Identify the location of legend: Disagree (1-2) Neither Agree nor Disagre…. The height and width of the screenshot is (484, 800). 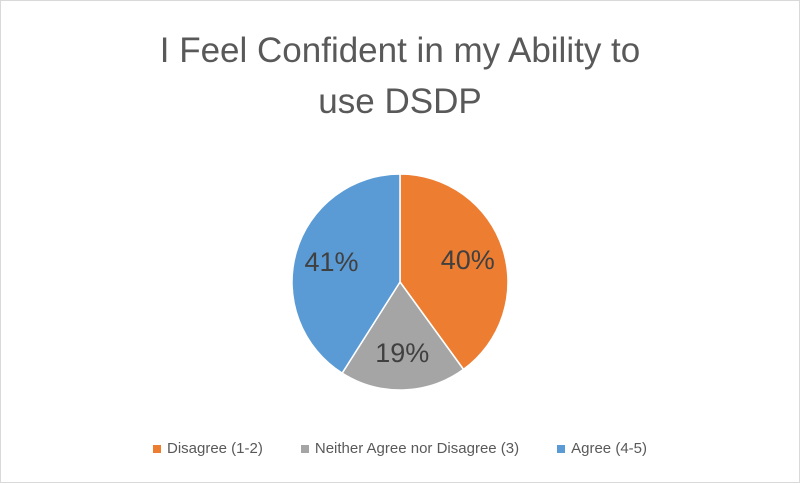
(400, 448).